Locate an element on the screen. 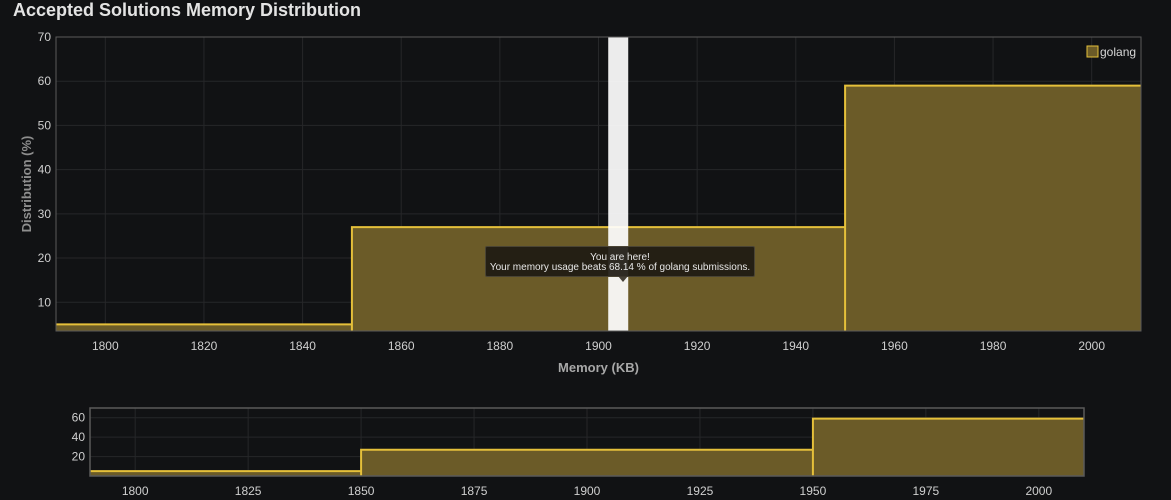 The height and width of the screenshot is (500, 1171). you-are-here-band is located at coordinates (618, 184).